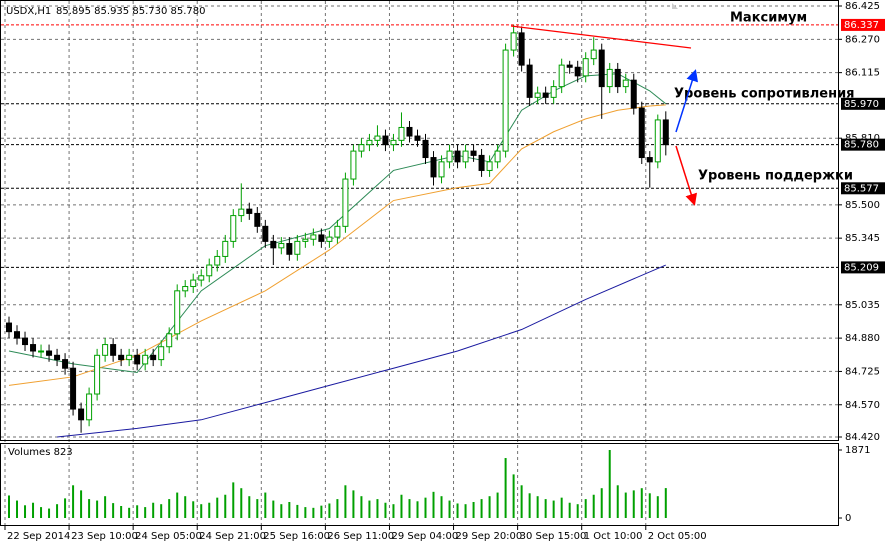 The height and width of the screenshot is (545, 885). Describe the element at coordinates (675, 6) in the screenshot. I see `shift-marker` at that location.